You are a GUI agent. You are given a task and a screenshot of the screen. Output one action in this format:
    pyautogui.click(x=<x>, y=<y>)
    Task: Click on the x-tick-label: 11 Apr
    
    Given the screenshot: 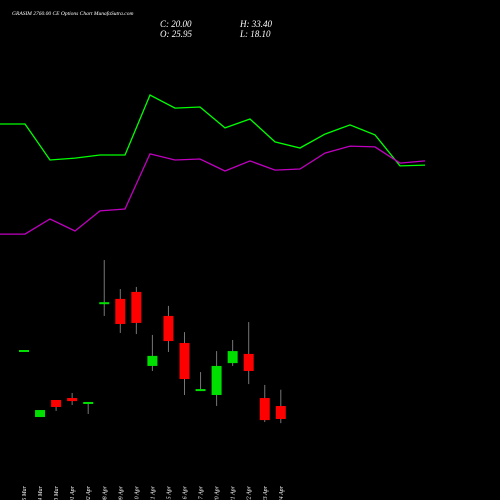 What is the action you would take?
    pyautogui.click(x=153, y=492)
    